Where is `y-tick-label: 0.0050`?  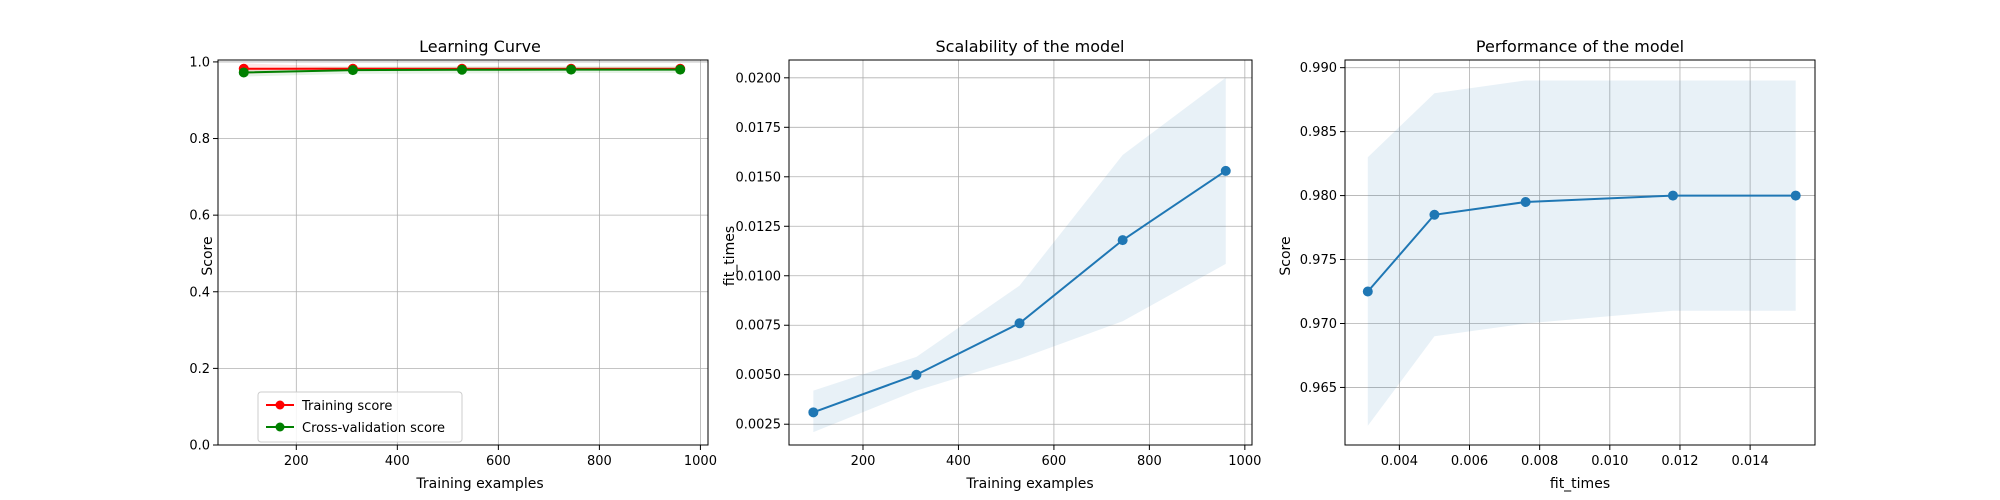 y-tick-label: 0.0050 is located at coordinates (759, 375).